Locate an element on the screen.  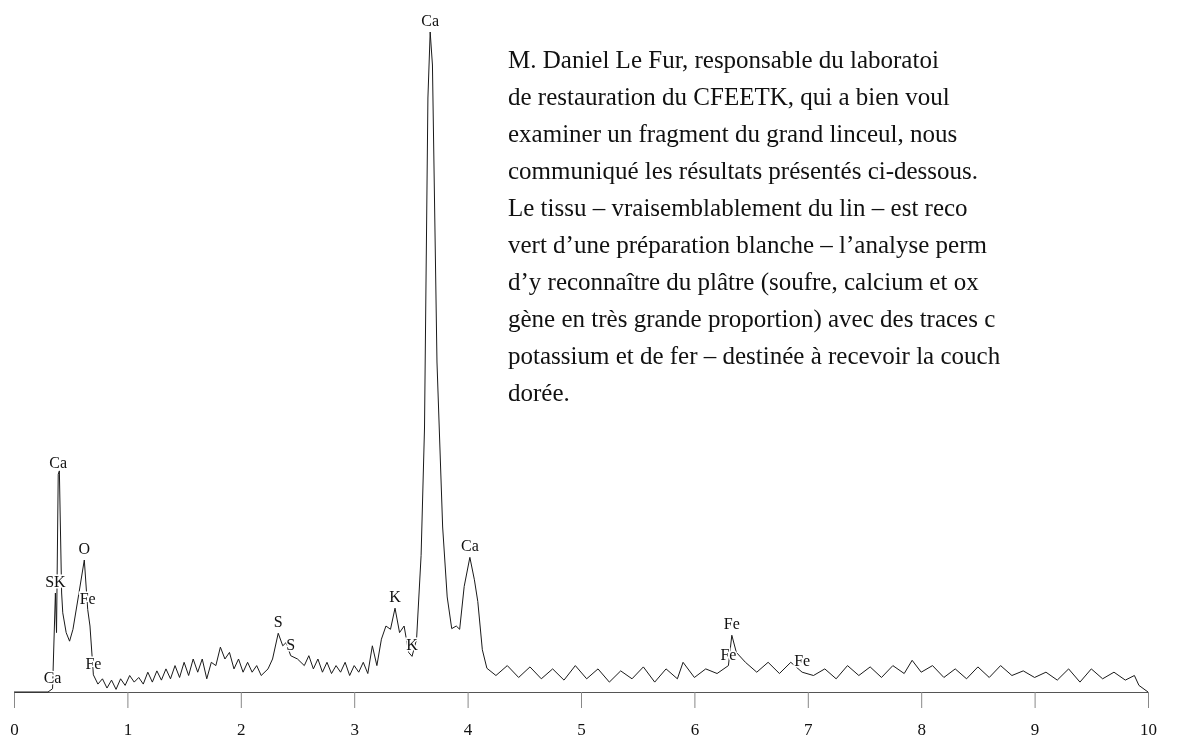
x-tick-label: 10 is located at coordinates (1148, 729).